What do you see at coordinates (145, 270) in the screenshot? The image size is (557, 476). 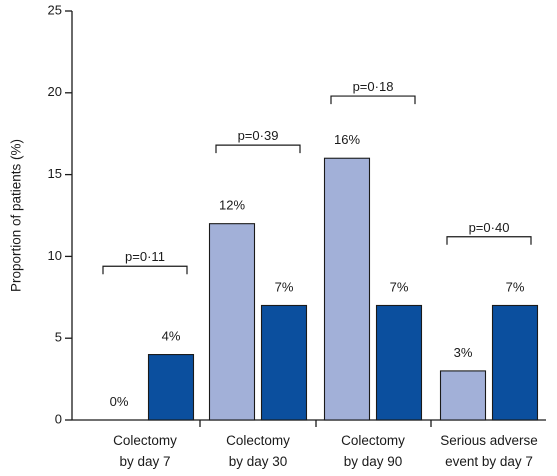 I see `bracket-cat1` at bounding box center [145, 270].